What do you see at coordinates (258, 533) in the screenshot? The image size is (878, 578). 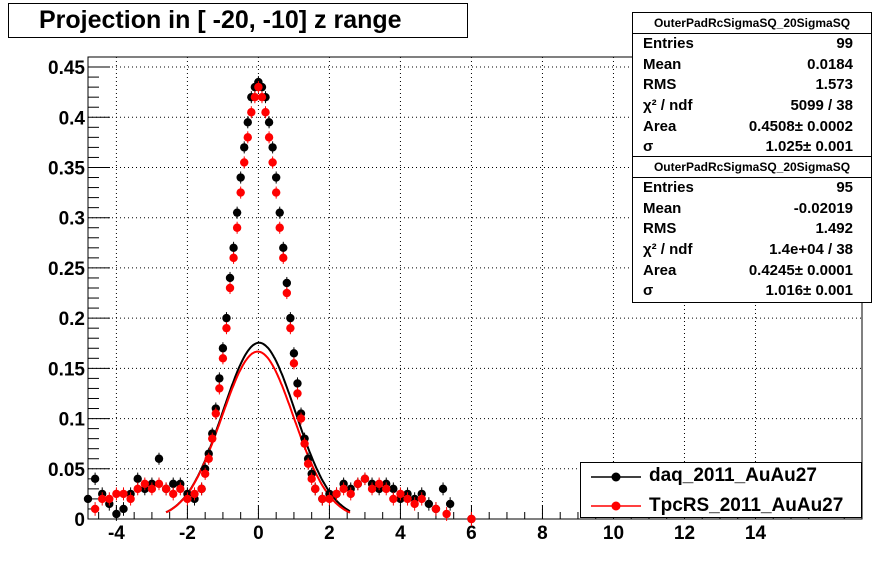 I see `x-tick-label: 0` at bounding box center [258, 533].